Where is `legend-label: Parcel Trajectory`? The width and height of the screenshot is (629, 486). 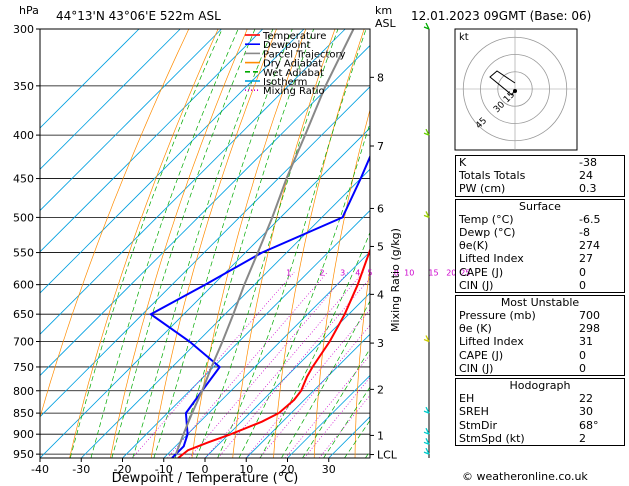
legend-label: Parcel Trajectory is located at coordinates (304, 54).